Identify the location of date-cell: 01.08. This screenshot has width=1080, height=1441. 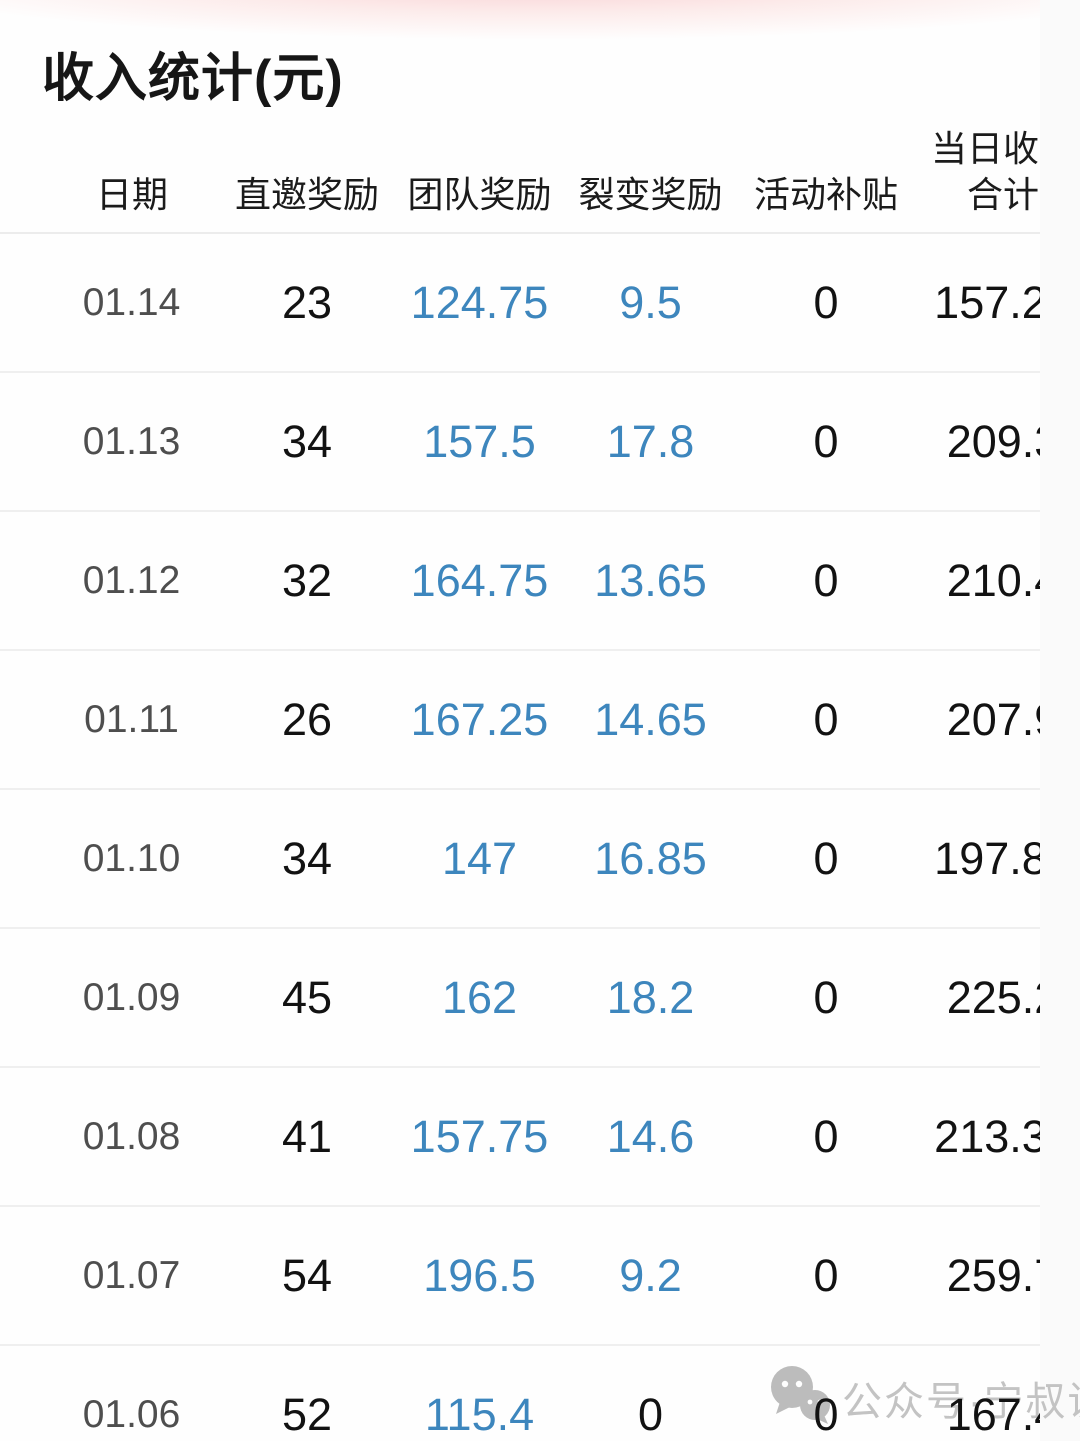
(110, 1137).